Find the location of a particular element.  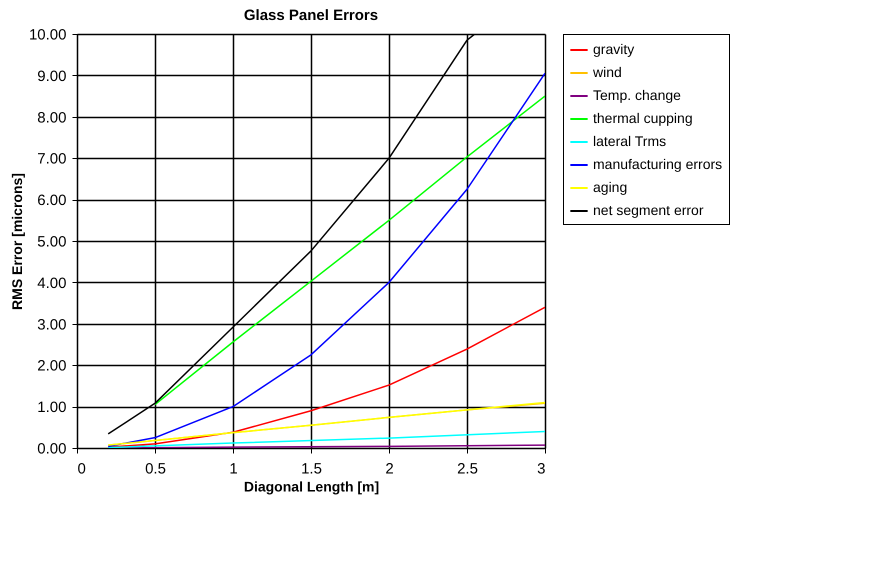

x-tick-label: 2 is located at coordinates (389, 469).